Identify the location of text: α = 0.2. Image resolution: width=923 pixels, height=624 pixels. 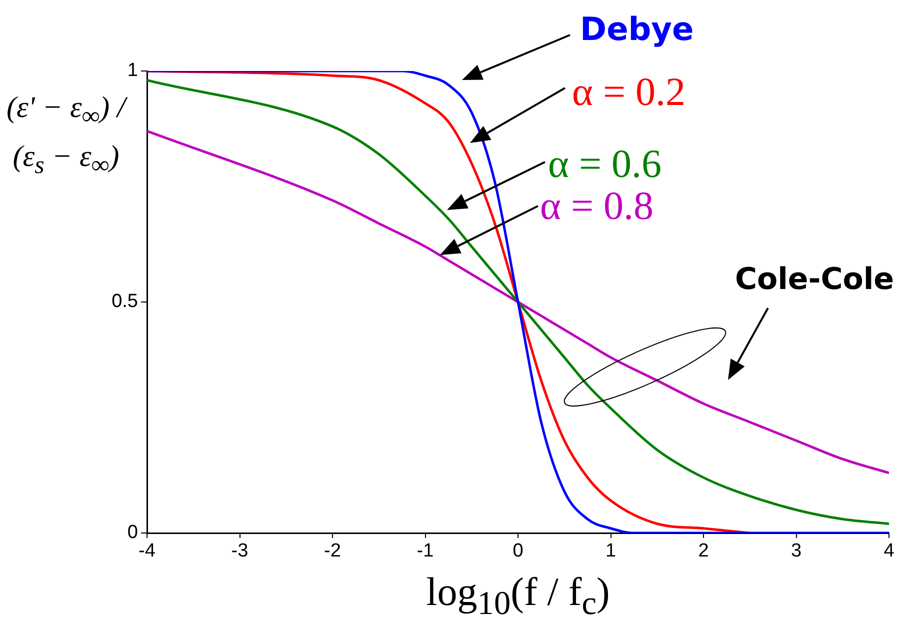
(629, 91).